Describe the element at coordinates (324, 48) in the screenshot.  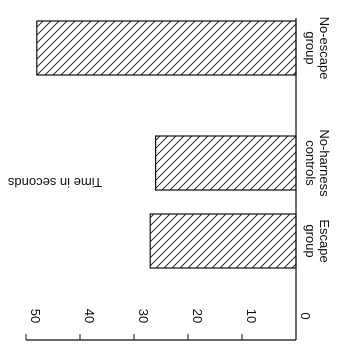
I see `category-label-line: No-escape` at that location.